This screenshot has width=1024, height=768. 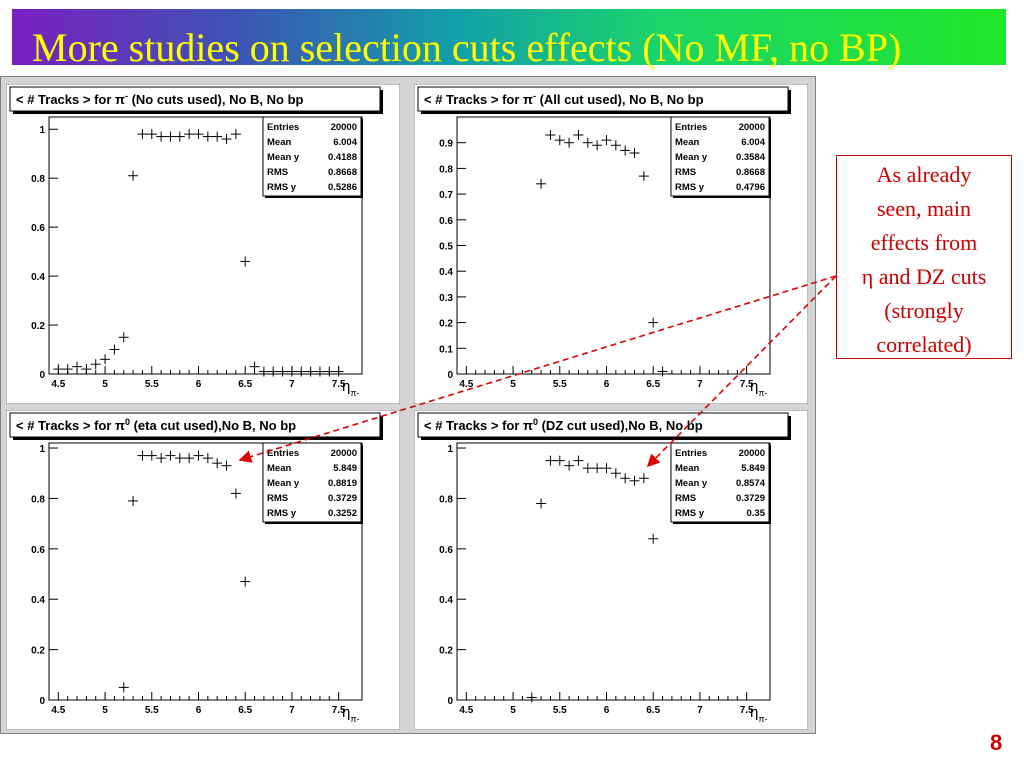 What do you see at coordinates (607, 384) in the screenshot?
I see `x-tick-label: 6` at bounding box center [607, 384].